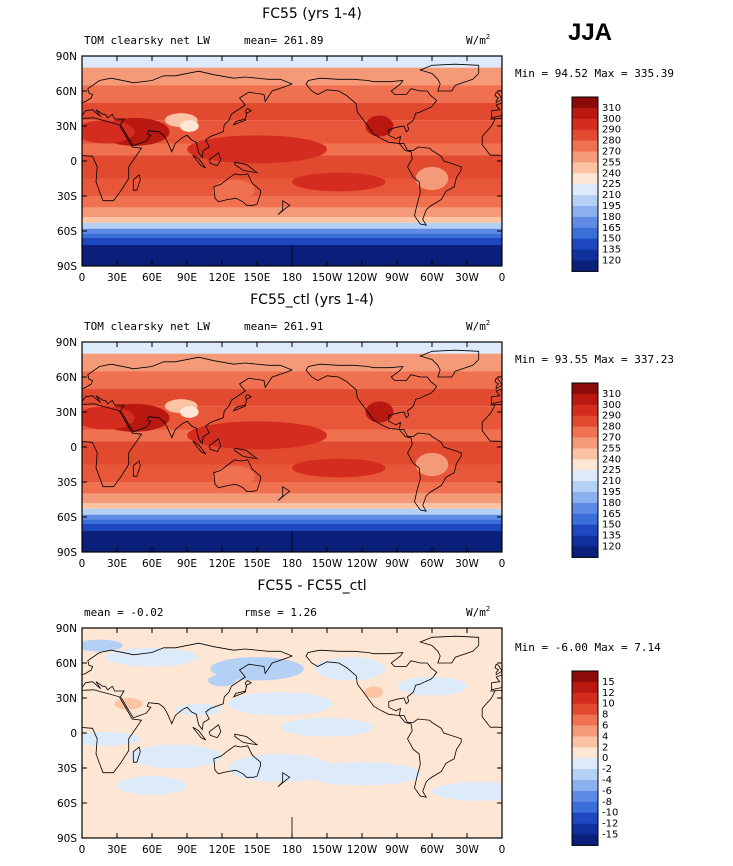 The image size is (733, 866). I want to click on colorbar-level-label: 120, so click(611, 547).